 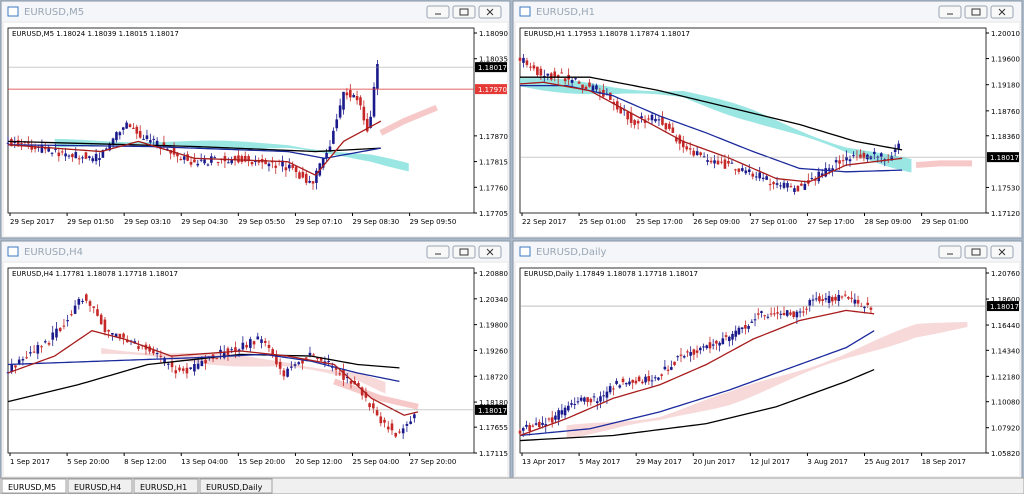 I want to click on time-label: 29 Sep 2017, so click(x=32, y=222).